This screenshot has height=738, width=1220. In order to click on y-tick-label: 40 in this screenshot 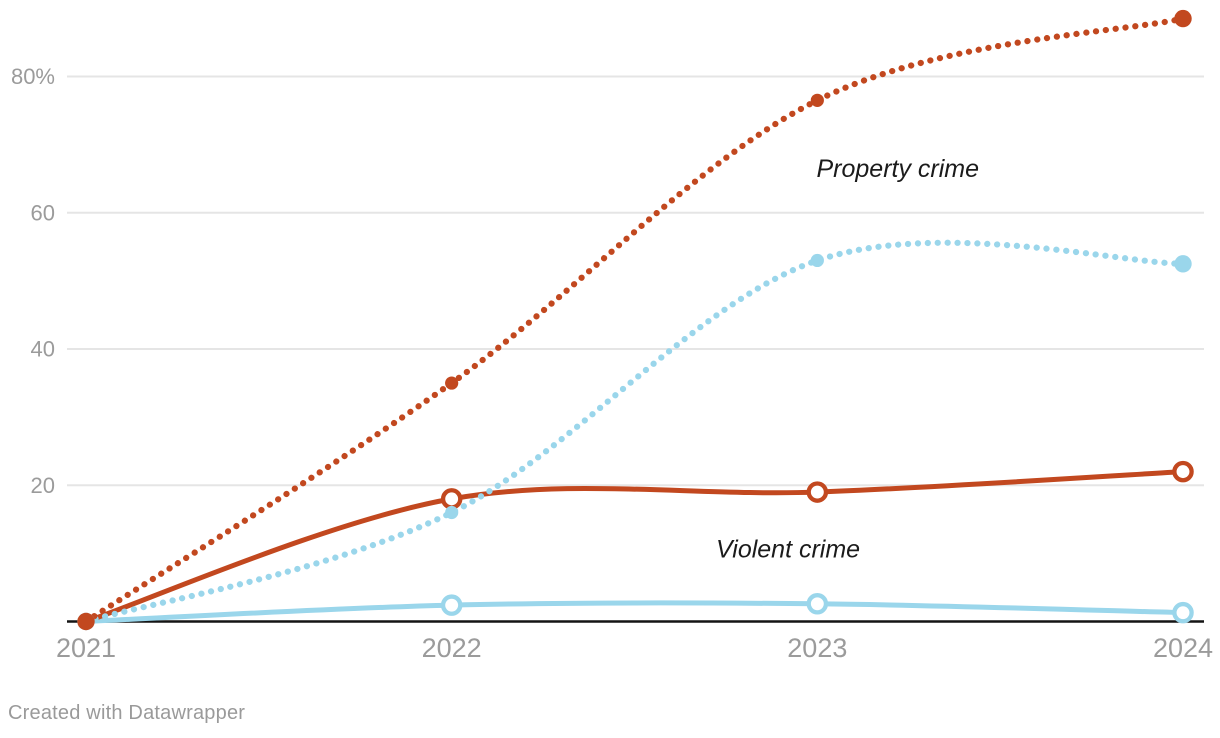, I will do `click(43, 349)`.